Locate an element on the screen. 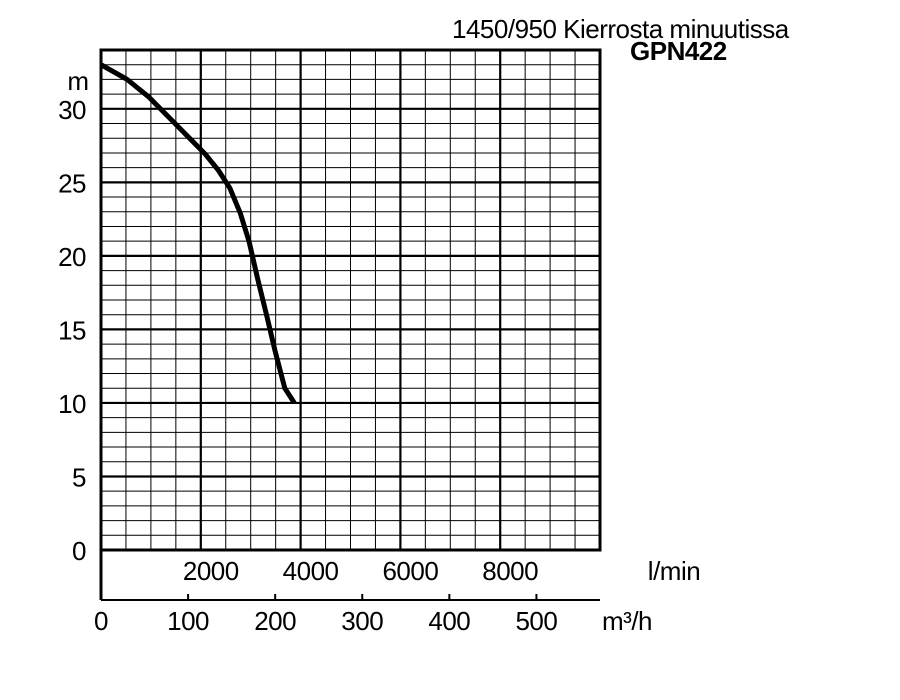 The width and height of the screenshot is (900, 700). y-tick-label: 10 is located at coordinates (72, 404).